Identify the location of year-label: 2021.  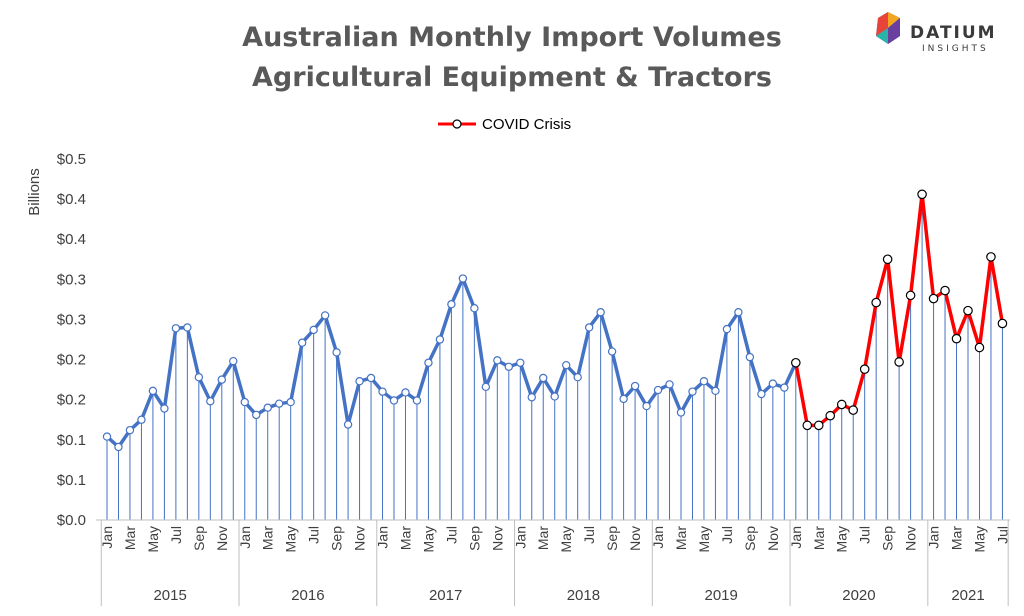
(967, 595).